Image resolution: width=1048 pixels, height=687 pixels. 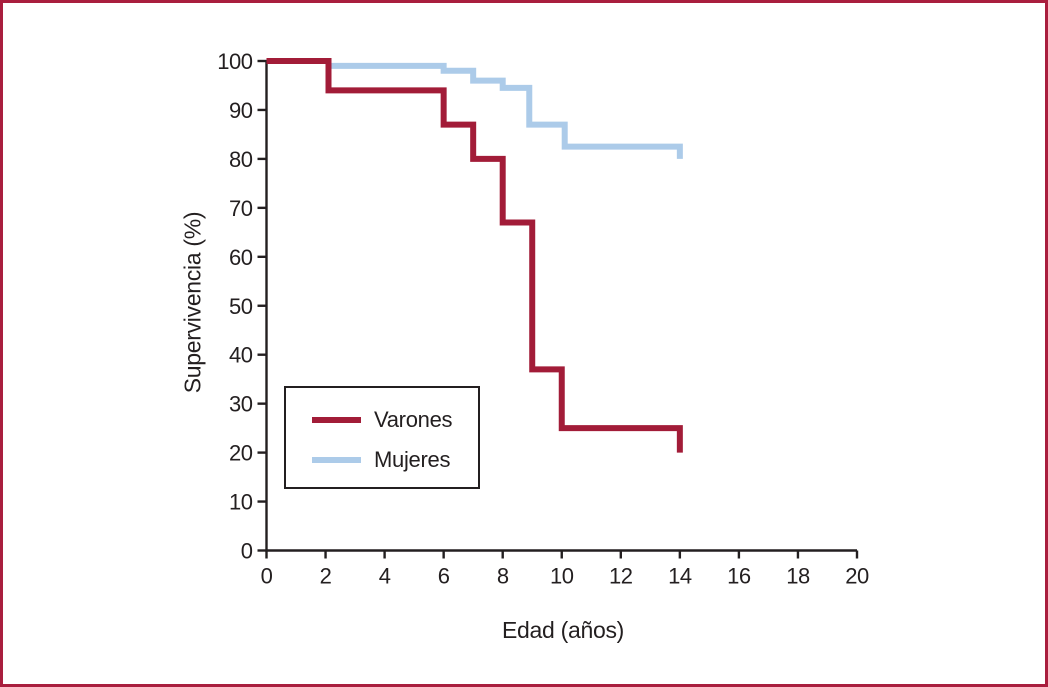 What do you see at coordinates (562, 576) in the screenshot?
I see `x-tick-label: 10` at bounding box center [562, 576].